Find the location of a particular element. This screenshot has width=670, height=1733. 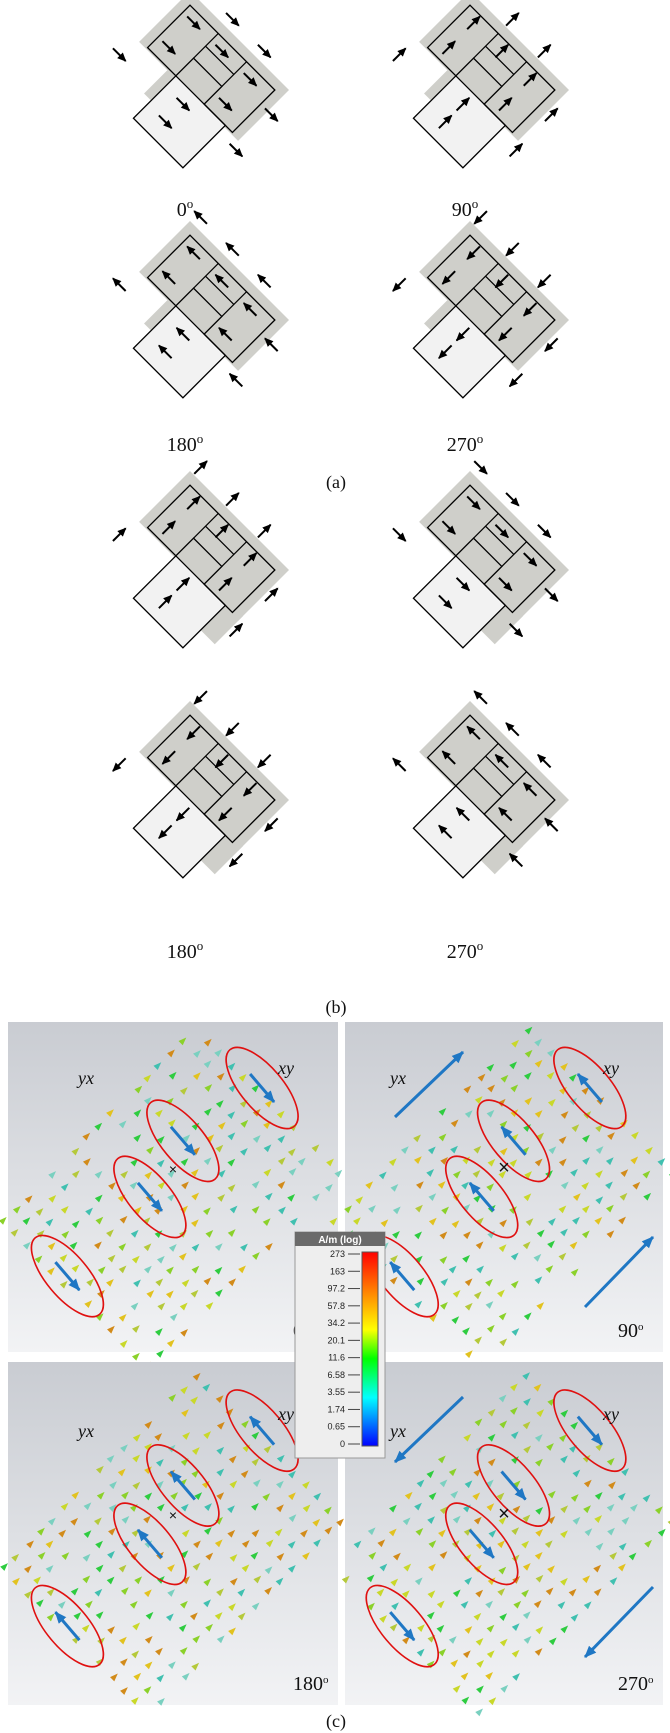

panel-a-label: (a) is located at coordinates (336, 482).